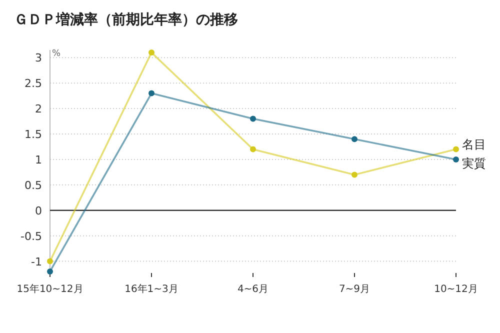 This screenshot has height=333, width=500. I want to click on series-label: 実質, so click(474, 163).